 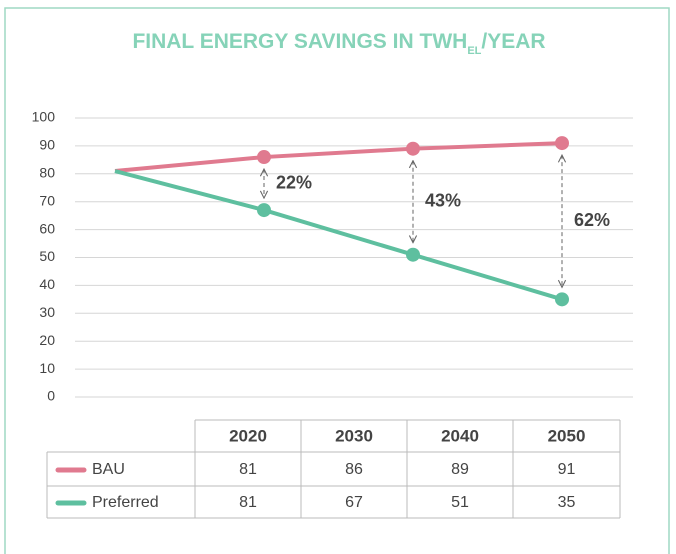 What do you see at coordinates (513, 41) in the screenshot?
I see `title-suffix: /YEAR` at bounding box center [513, 41].